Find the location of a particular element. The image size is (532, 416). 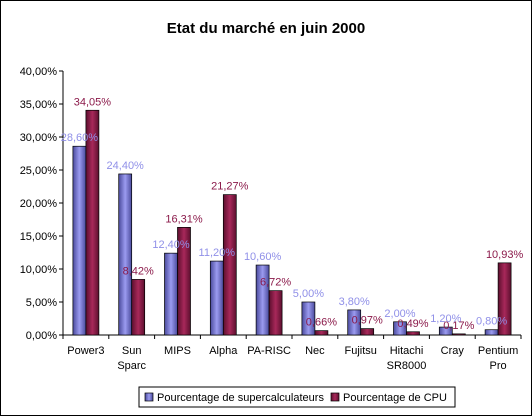

data-label-supercalculateurs: 3,80% is located at coordinates (354, 302).